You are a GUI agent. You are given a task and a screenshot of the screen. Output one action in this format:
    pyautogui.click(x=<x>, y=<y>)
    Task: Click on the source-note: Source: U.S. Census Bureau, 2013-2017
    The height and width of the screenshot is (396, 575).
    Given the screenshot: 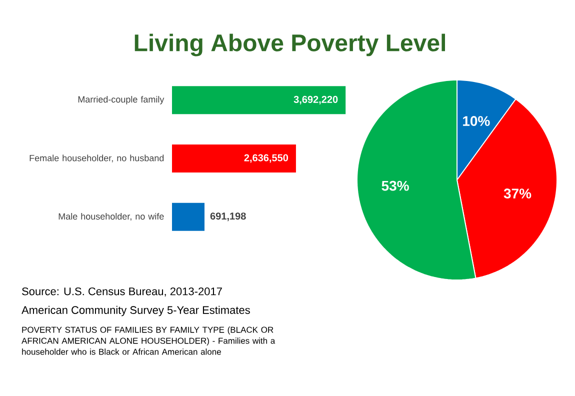 What is the action you would take?
    pyautogui.click(x=122, y=292)
    